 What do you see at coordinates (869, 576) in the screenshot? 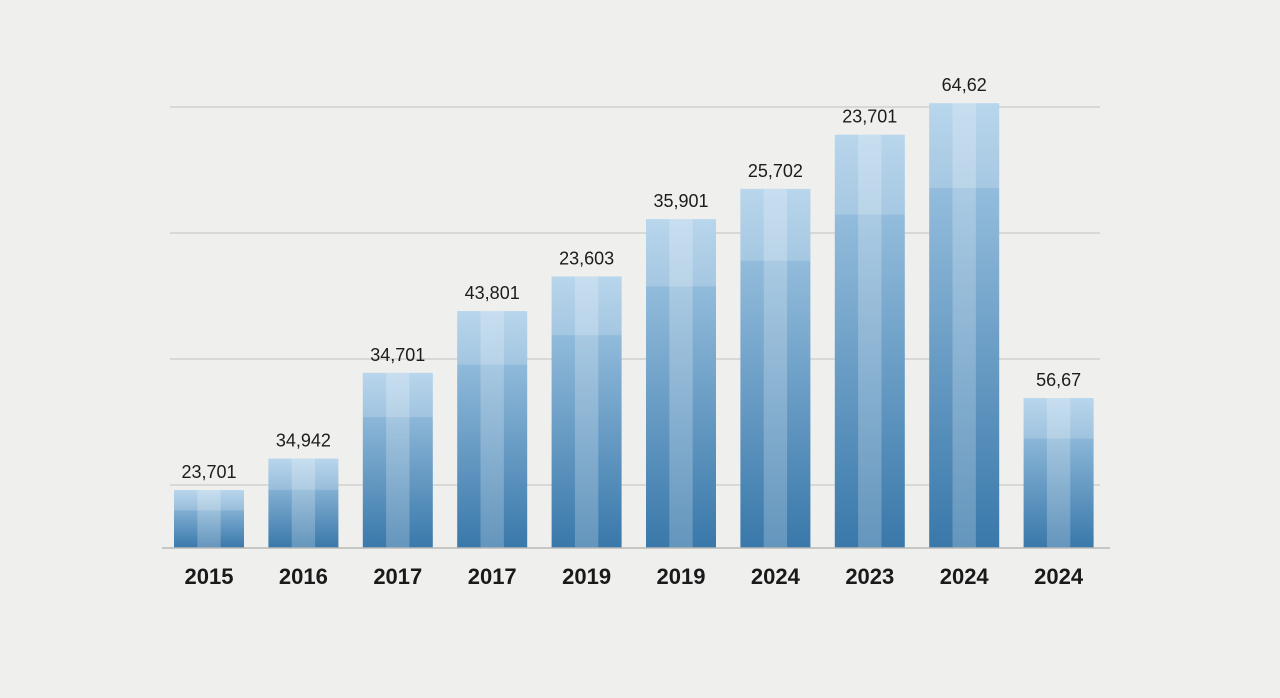
I see `x-tick-label-8: 2023` at bounding box center [869, 576].